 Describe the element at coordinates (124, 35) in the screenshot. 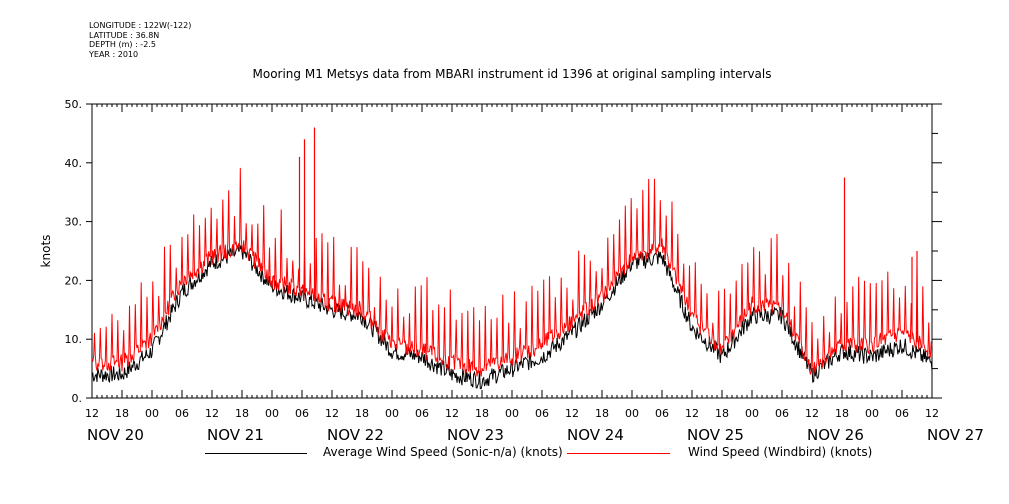

I see `latitude-text: LATITUDE : 36.8N` at that location.